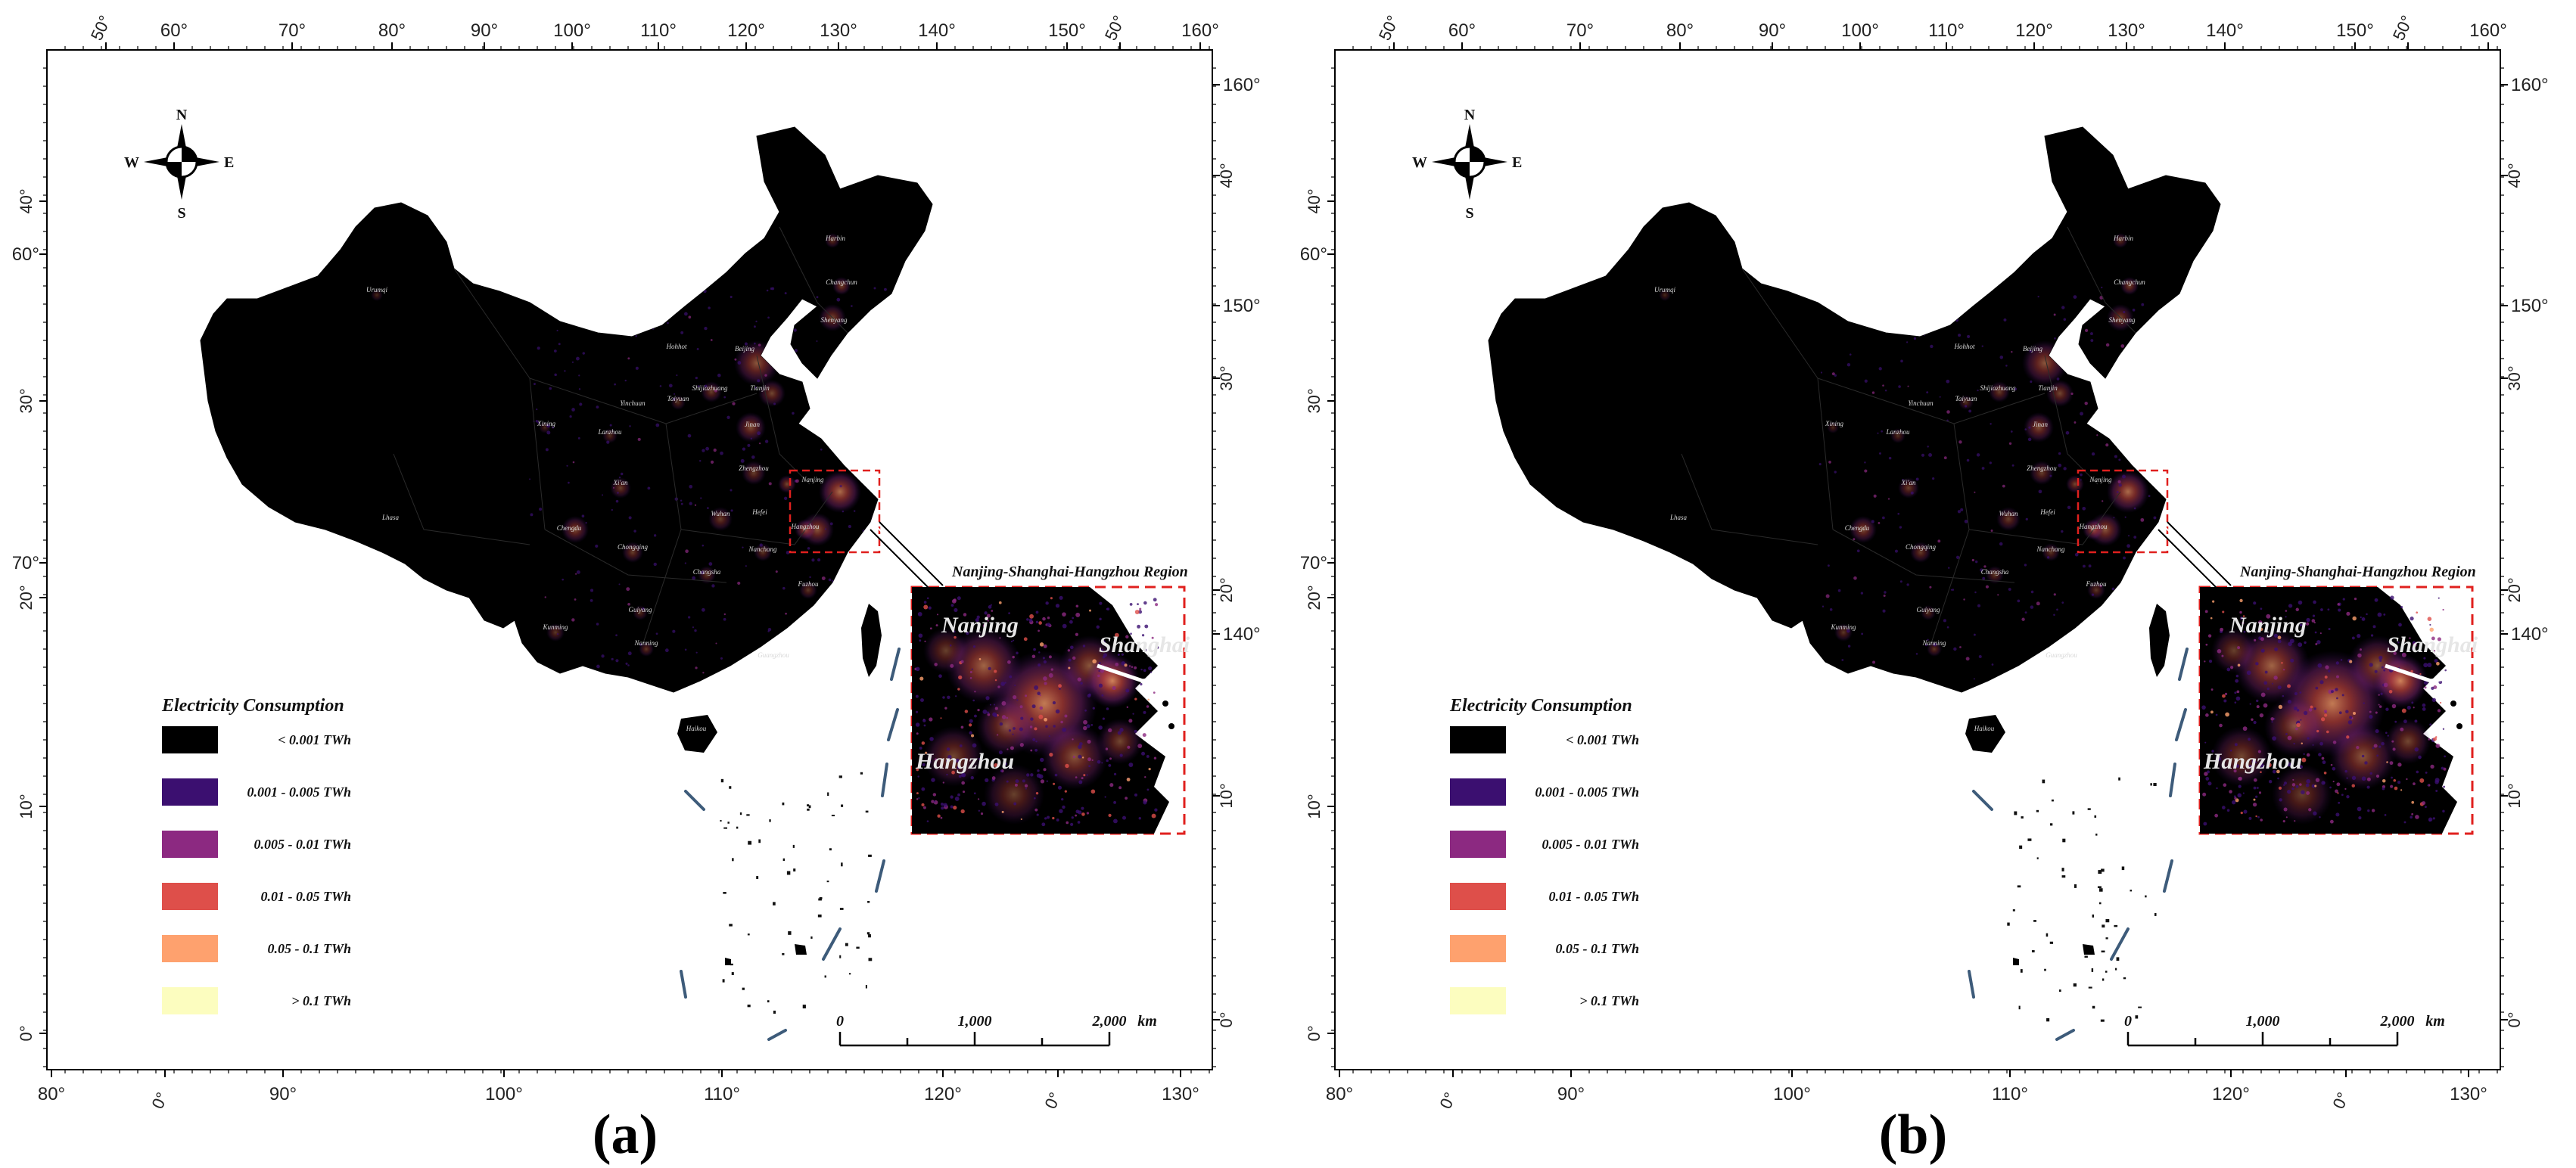  I want to click on top-tick-label: 120°, so click(746, 30).